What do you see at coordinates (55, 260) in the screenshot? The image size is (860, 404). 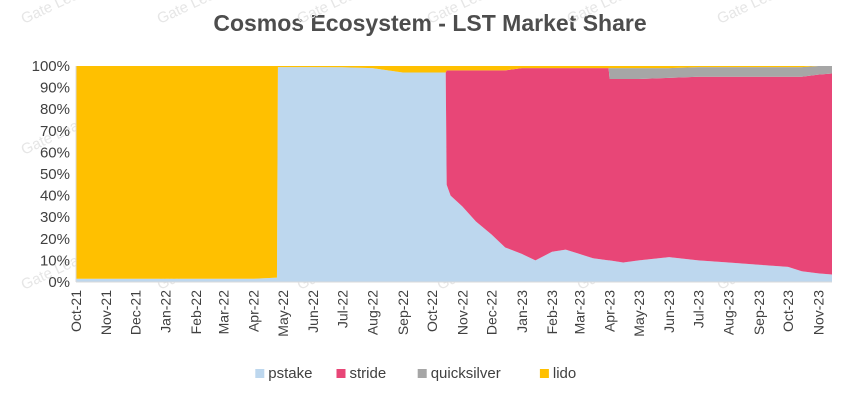 I see `y-tick-label: 10%` at bounding box center [55, 260].